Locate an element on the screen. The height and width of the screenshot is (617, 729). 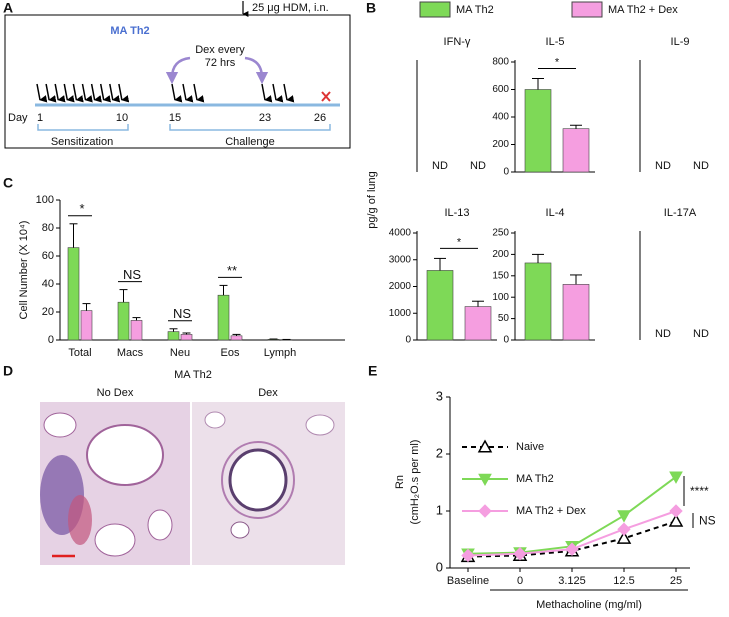
histology-caption: No Dex is located at coordinates (115, 393).